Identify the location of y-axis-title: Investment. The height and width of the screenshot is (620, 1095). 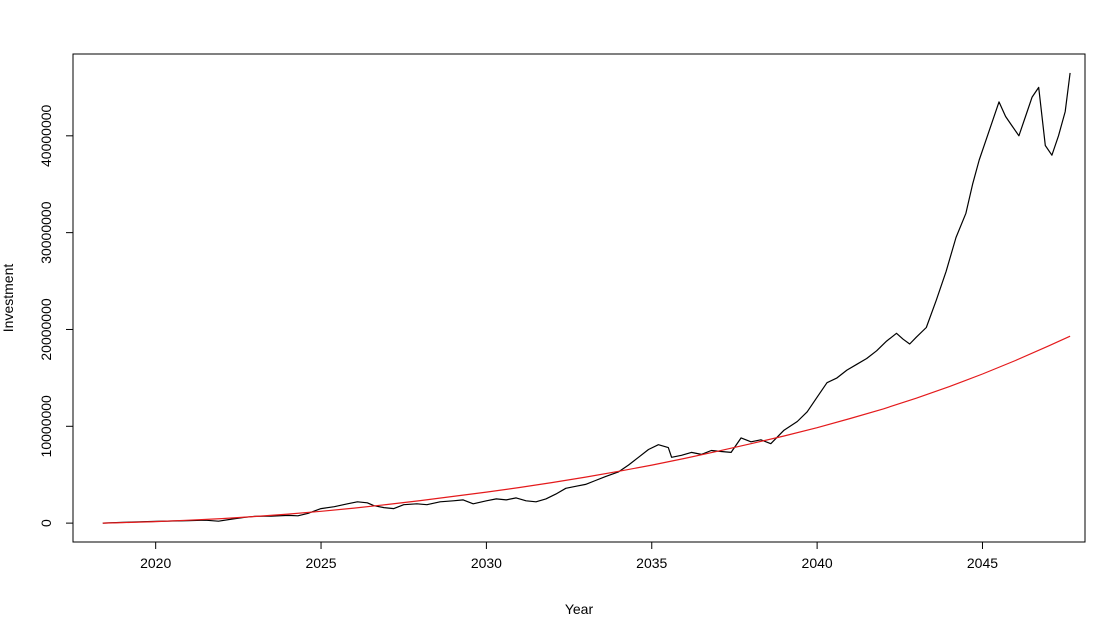
(8, 298).